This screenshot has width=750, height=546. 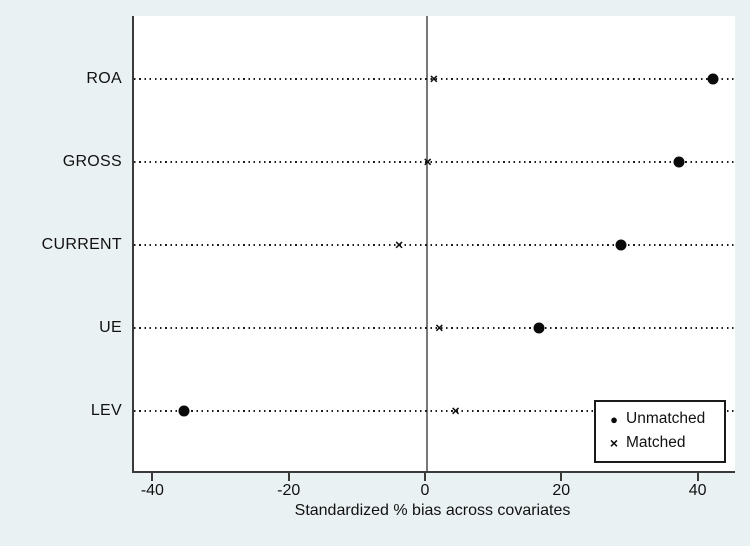 I want to click on x-tick-label-40: 40, so click(x=697, y=490).